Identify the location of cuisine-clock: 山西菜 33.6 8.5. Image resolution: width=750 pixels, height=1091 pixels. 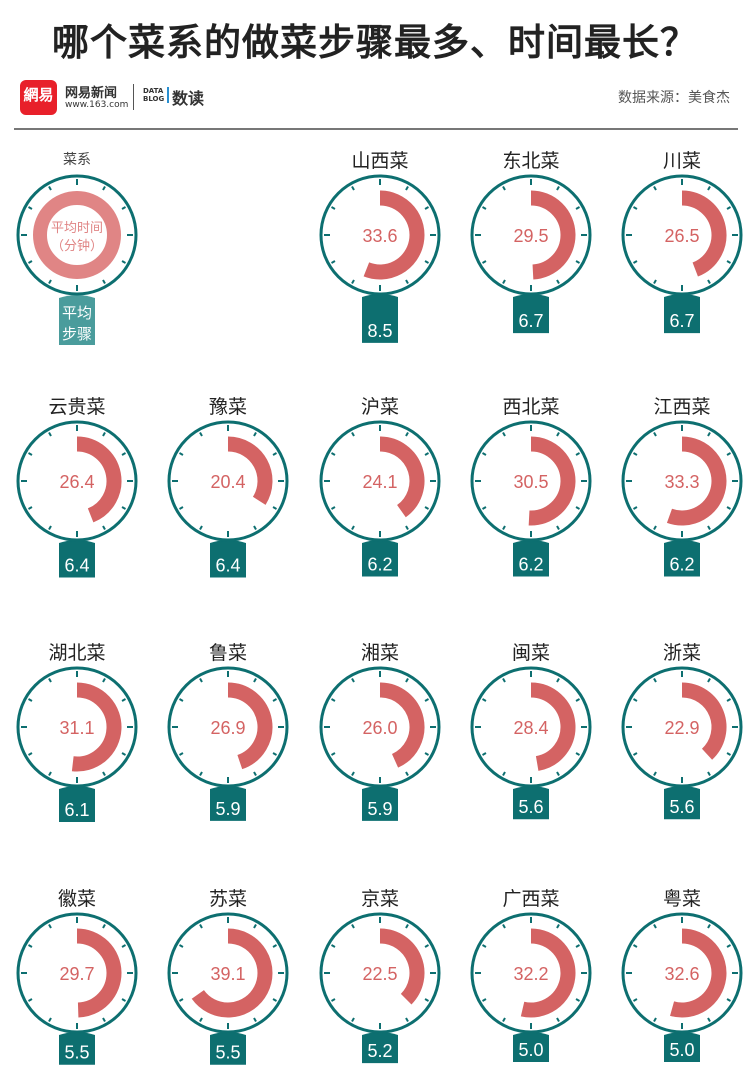
(380, 246).